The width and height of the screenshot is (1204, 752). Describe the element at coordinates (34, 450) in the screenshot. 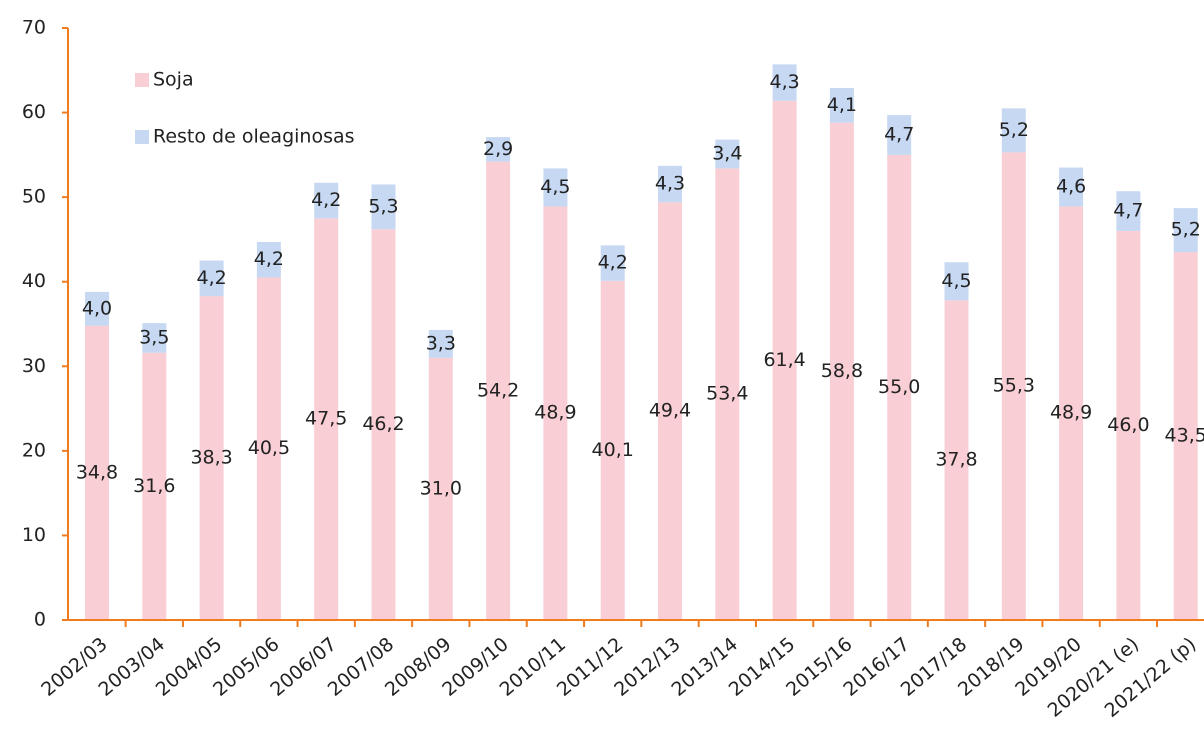

I see `y-tick-label: 20` at that location.